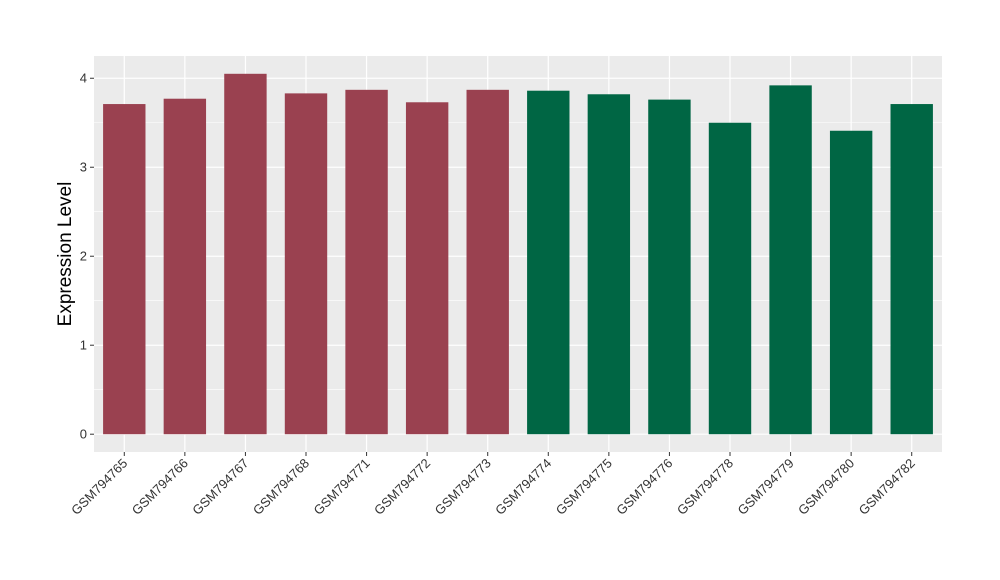 This screenshot has height=580, width=1000. I want to click on x-tick-label: GSM794768, so click(281, 487).